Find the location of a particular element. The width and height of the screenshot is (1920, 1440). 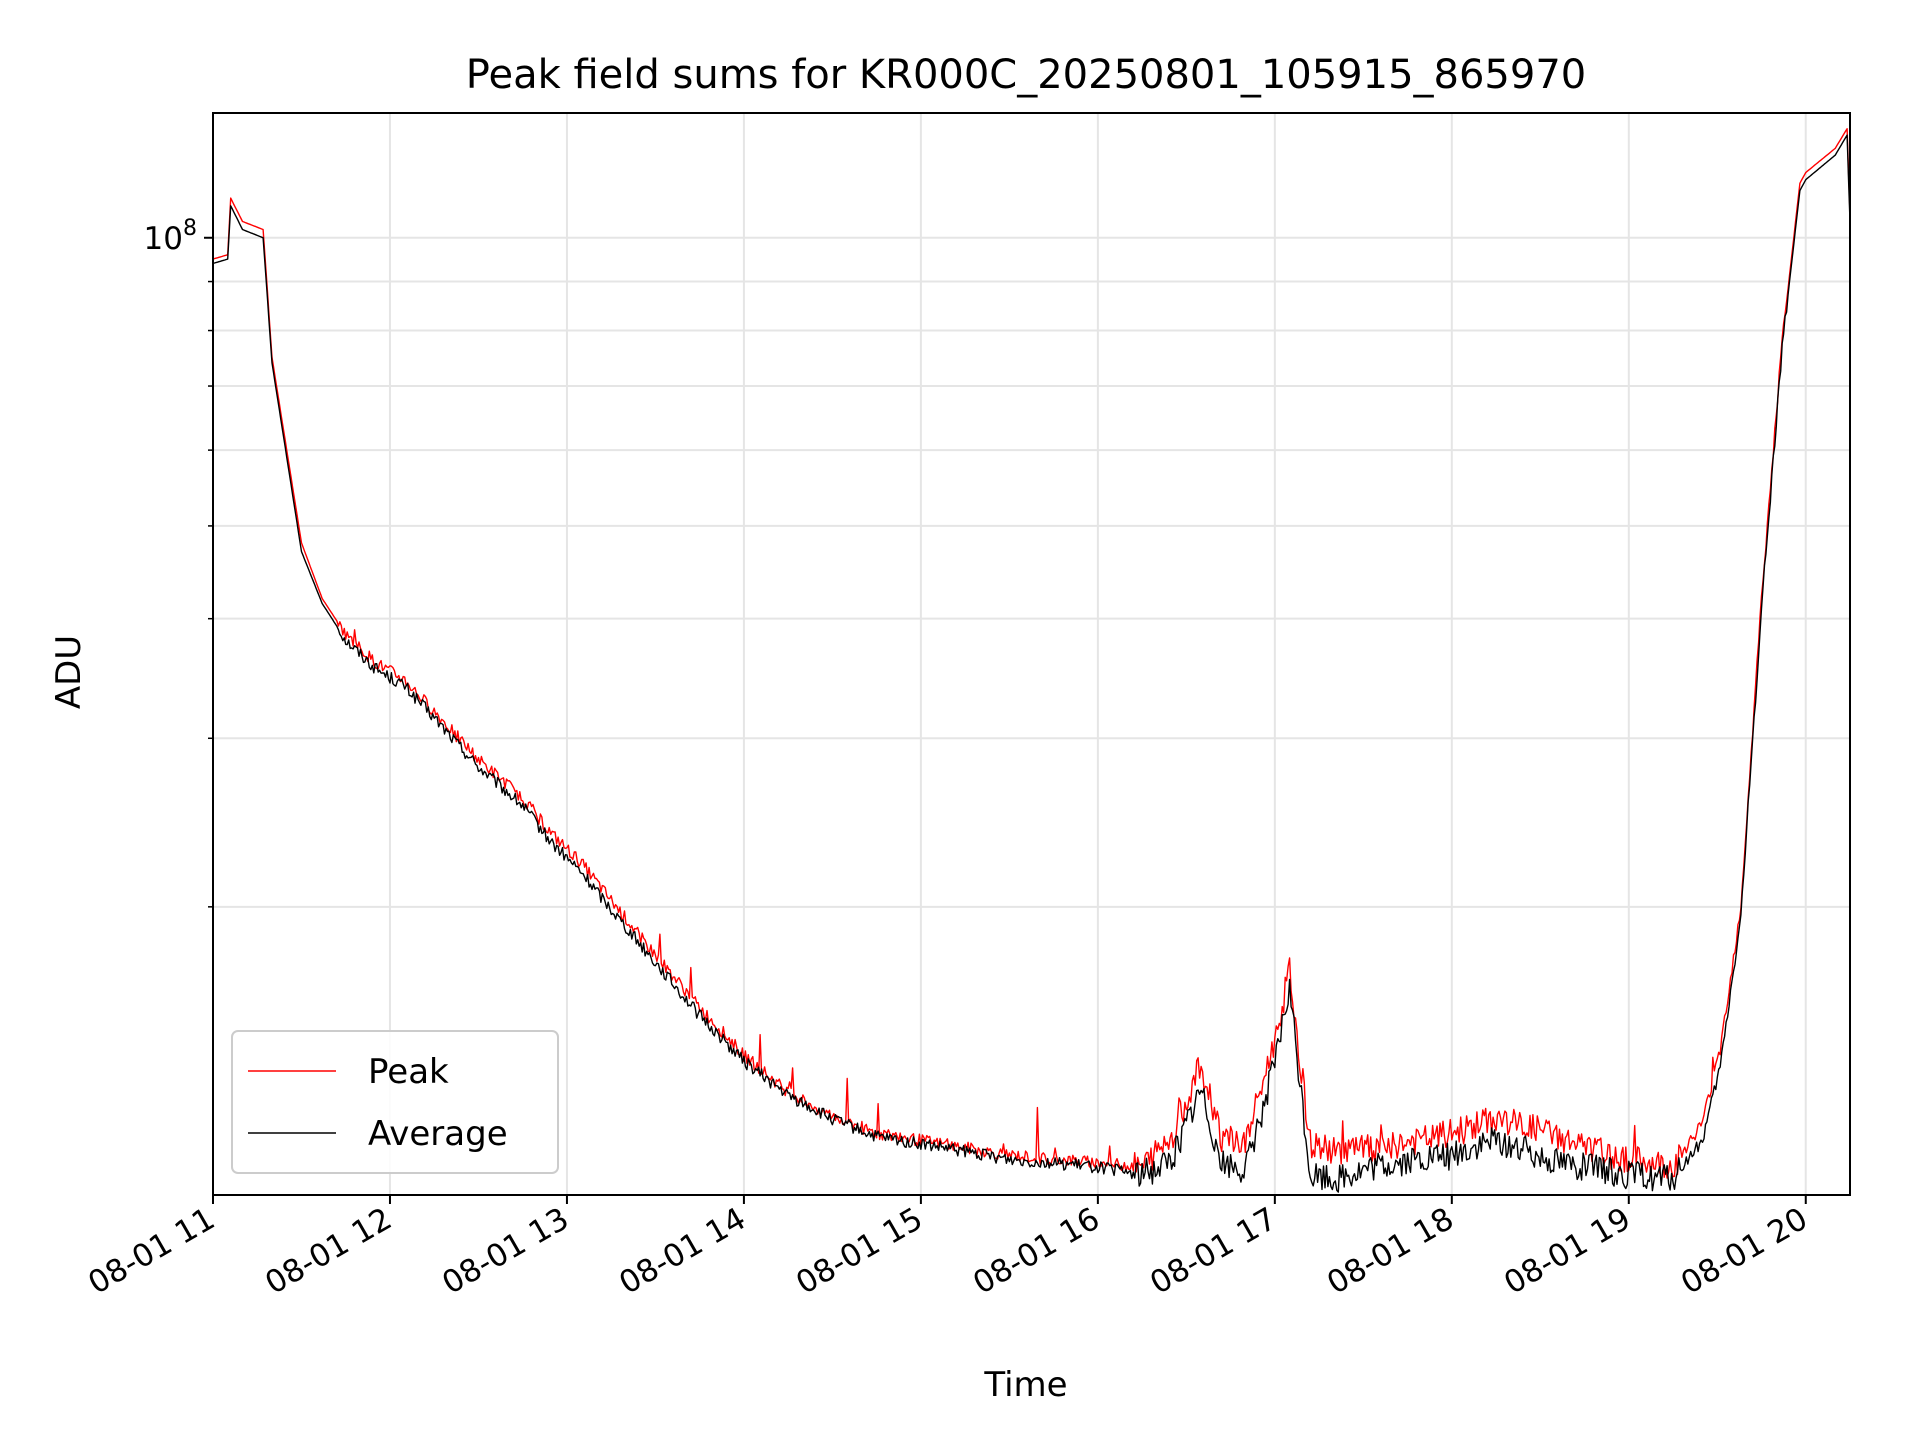

legend-label-average: Average is located at coordinates (438, 1134).